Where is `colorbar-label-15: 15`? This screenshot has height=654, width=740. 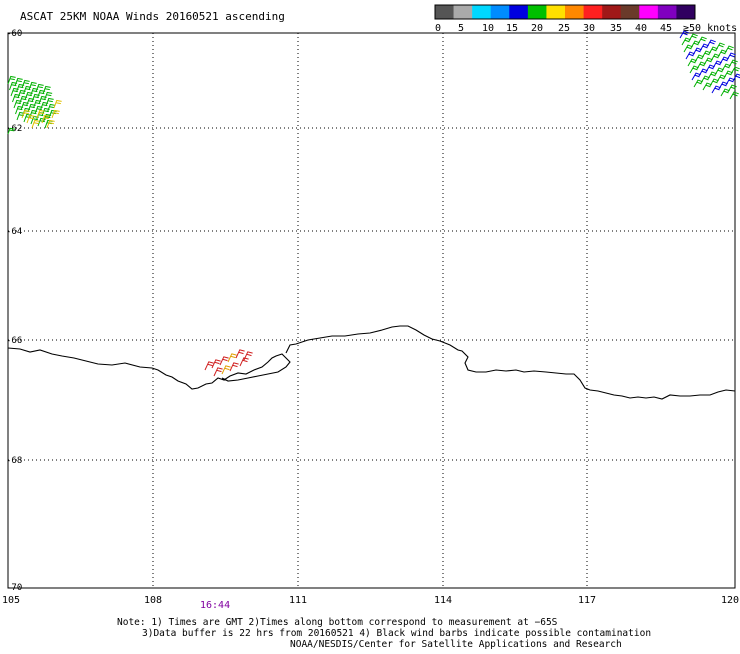 colorbar-label-15: 15 is located at coordinates (512, 28).